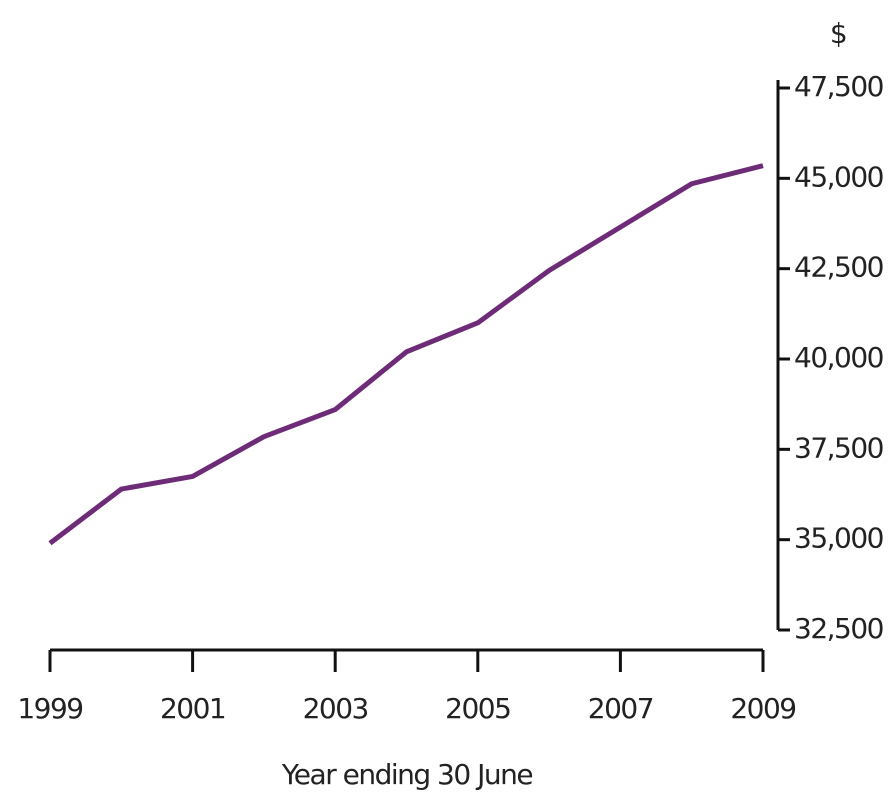  Describe the element at coordinates (762, 708) in the screenshot. I see `x-tick-label: 2009` at that location.